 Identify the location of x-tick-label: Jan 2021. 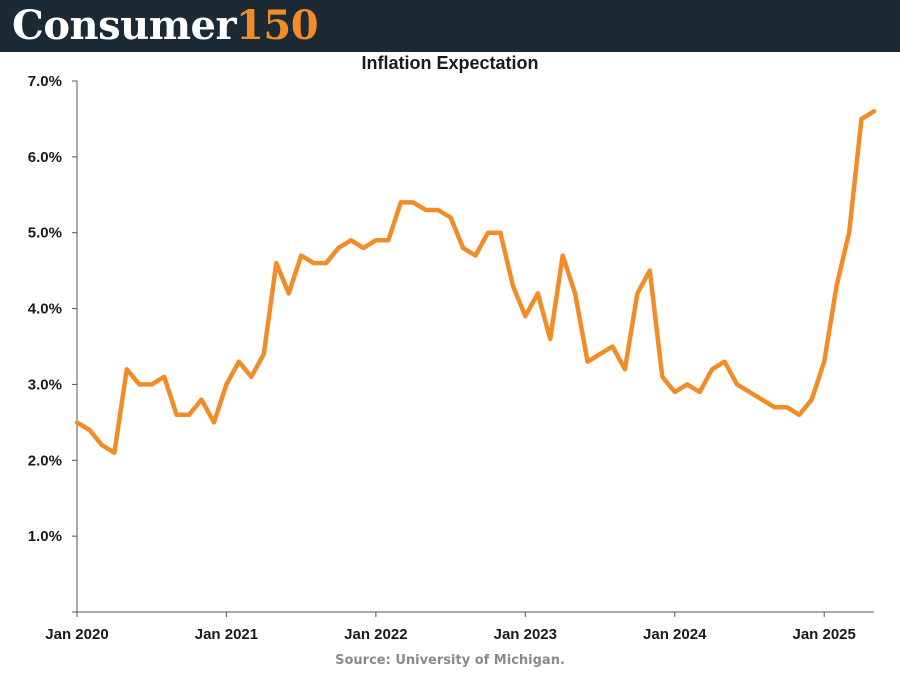
(226, 634).